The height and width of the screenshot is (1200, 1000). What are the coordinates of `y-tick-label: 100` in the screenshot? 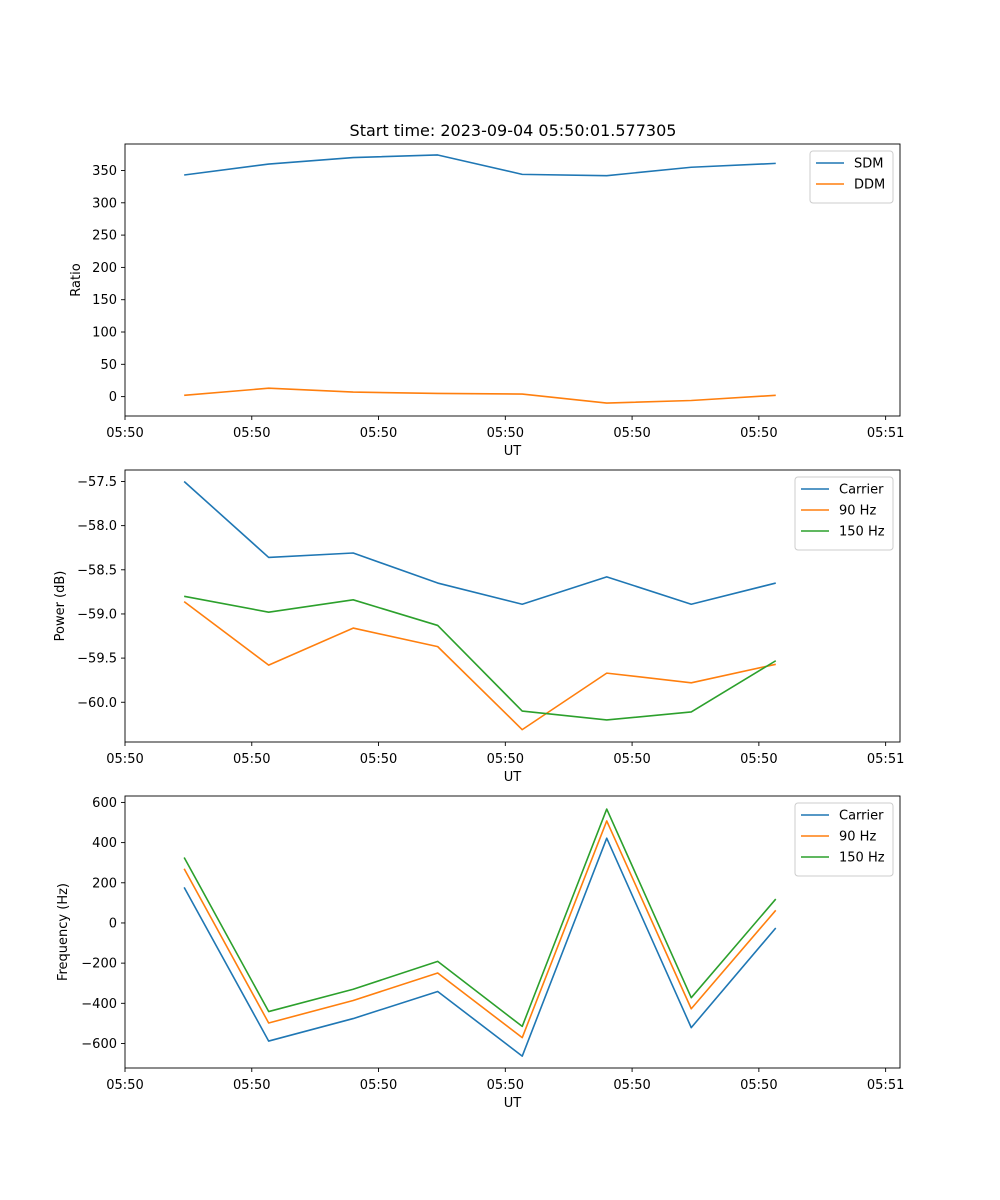 It's located at (104, 333).